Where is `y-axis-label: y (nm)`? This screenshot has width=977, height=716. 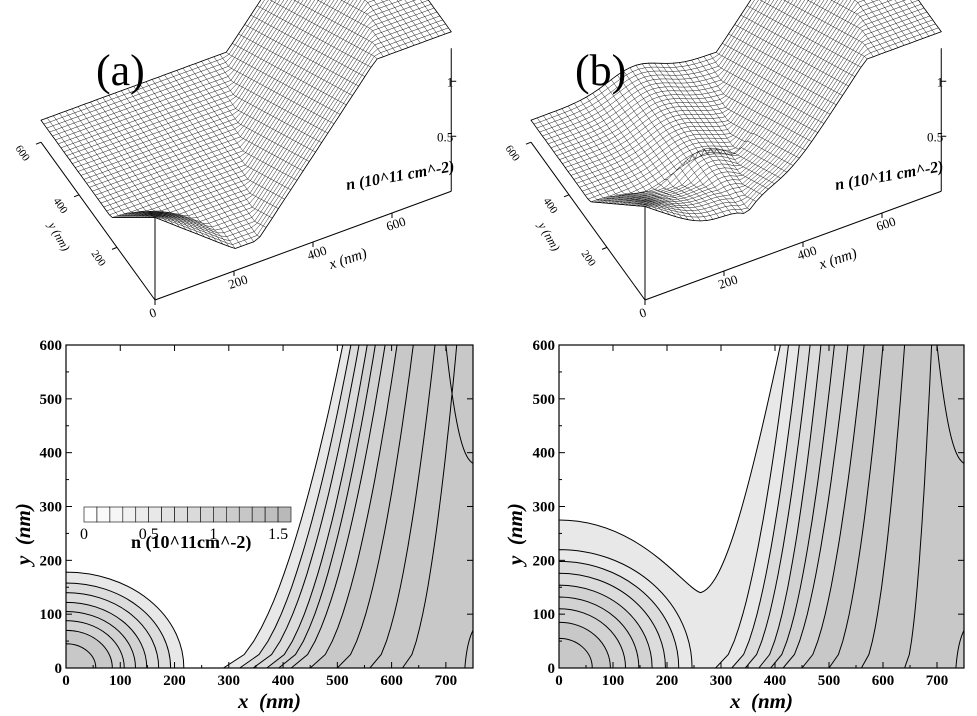 y-axis-label: y (nm) is located at coordinates (59, 236).